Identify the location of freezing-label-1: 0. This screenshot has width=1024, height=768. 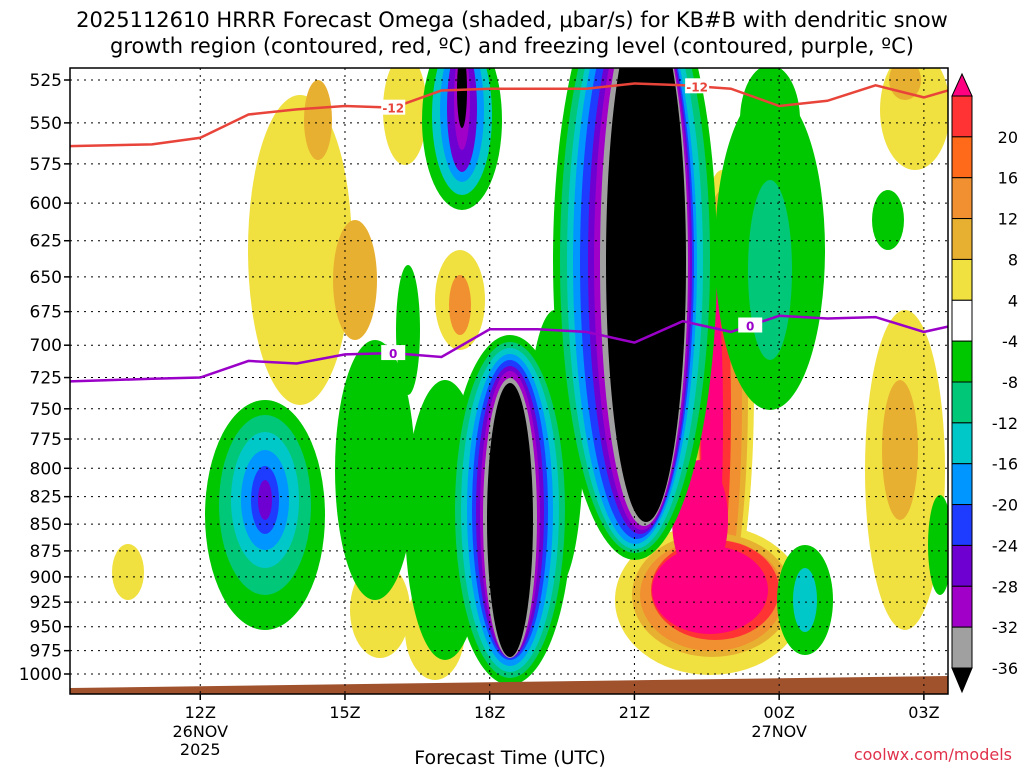
(393, 354).